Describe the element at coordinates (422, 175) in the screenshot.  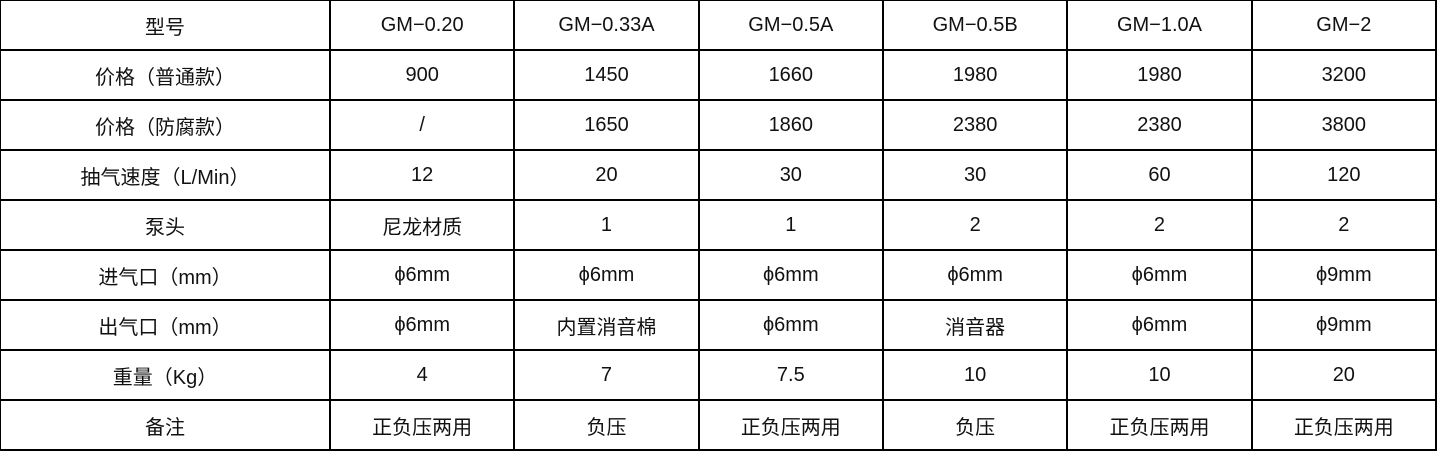
I see `table-cell: 12` at that location.